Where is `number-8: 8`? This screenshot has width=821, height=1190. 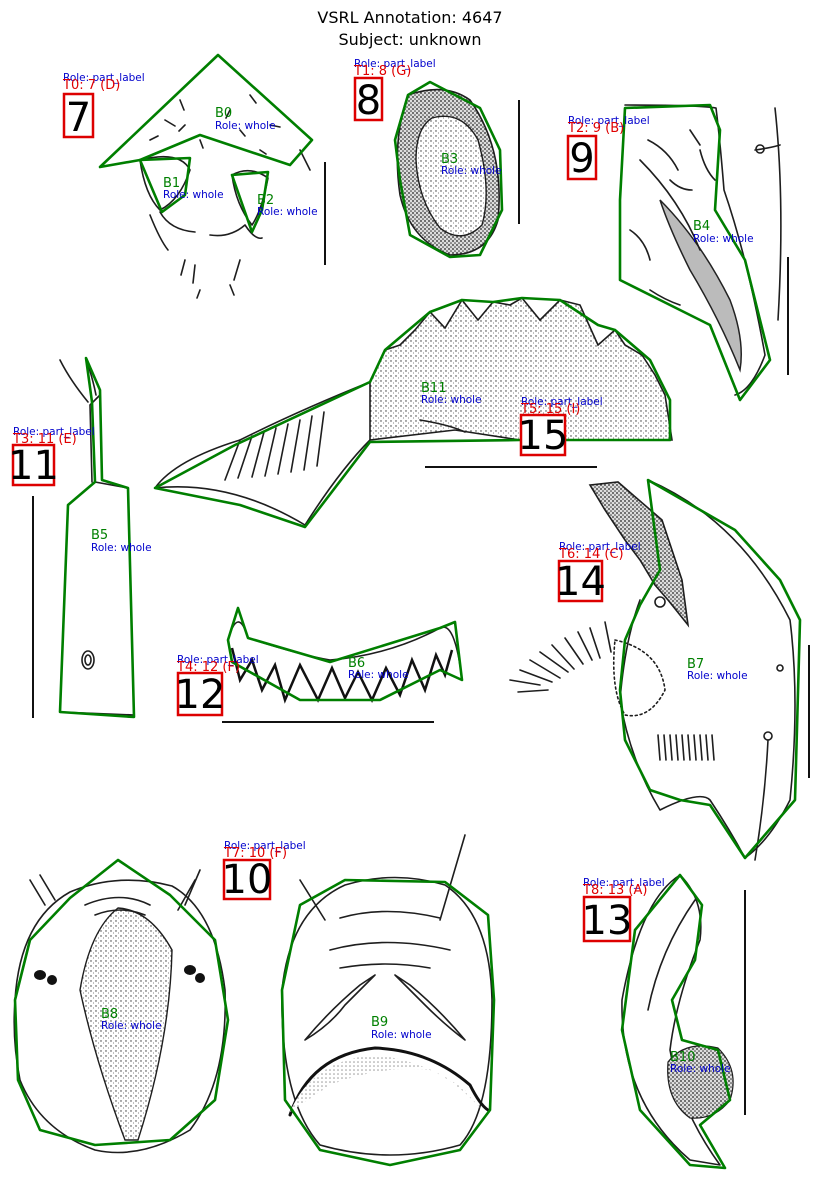
number-8: 8 is located at coordinates (368, 101).